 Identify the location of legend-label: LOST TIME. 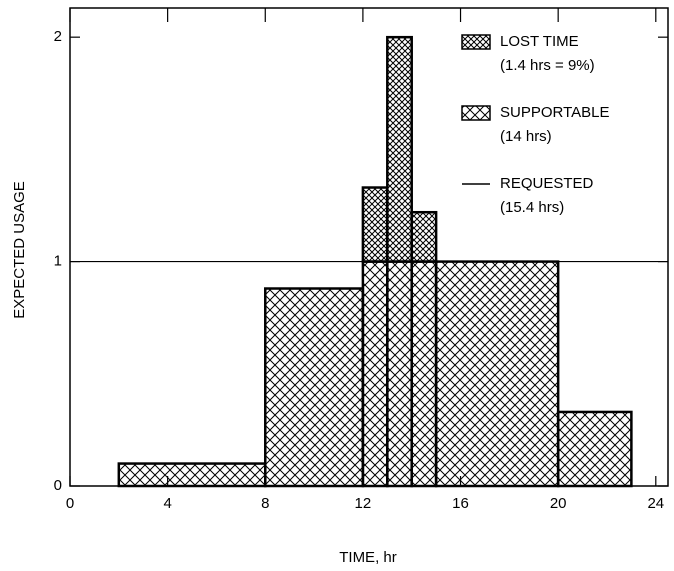
(539, 41).